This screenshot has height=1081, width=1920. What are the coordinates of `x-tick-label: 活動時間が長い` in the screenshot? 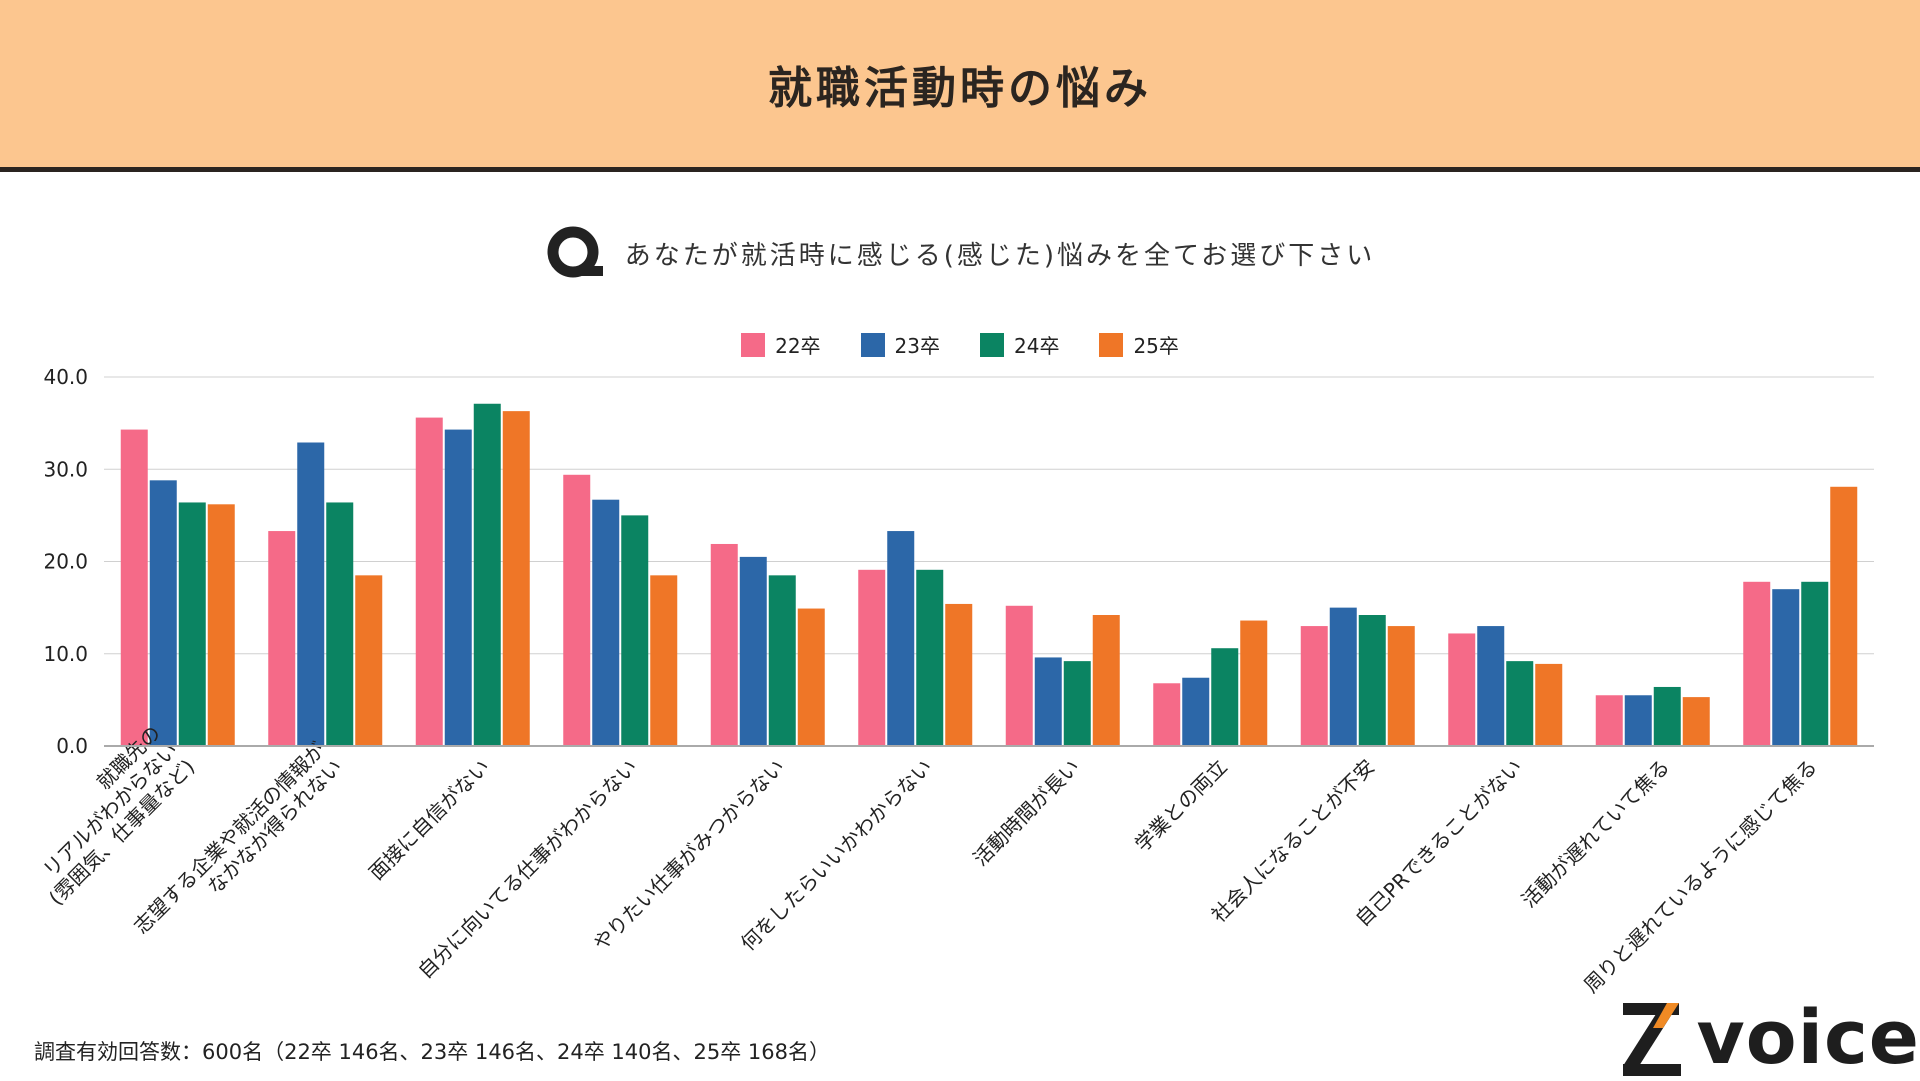 It's located at (1026, 813).